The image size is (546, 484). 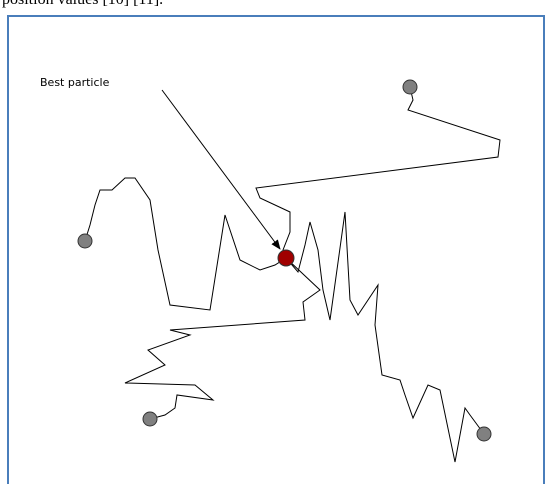 What do you see at coordinates (221, 169) in the screenshot?
I see `arrow` at bounding box center [221, 169].